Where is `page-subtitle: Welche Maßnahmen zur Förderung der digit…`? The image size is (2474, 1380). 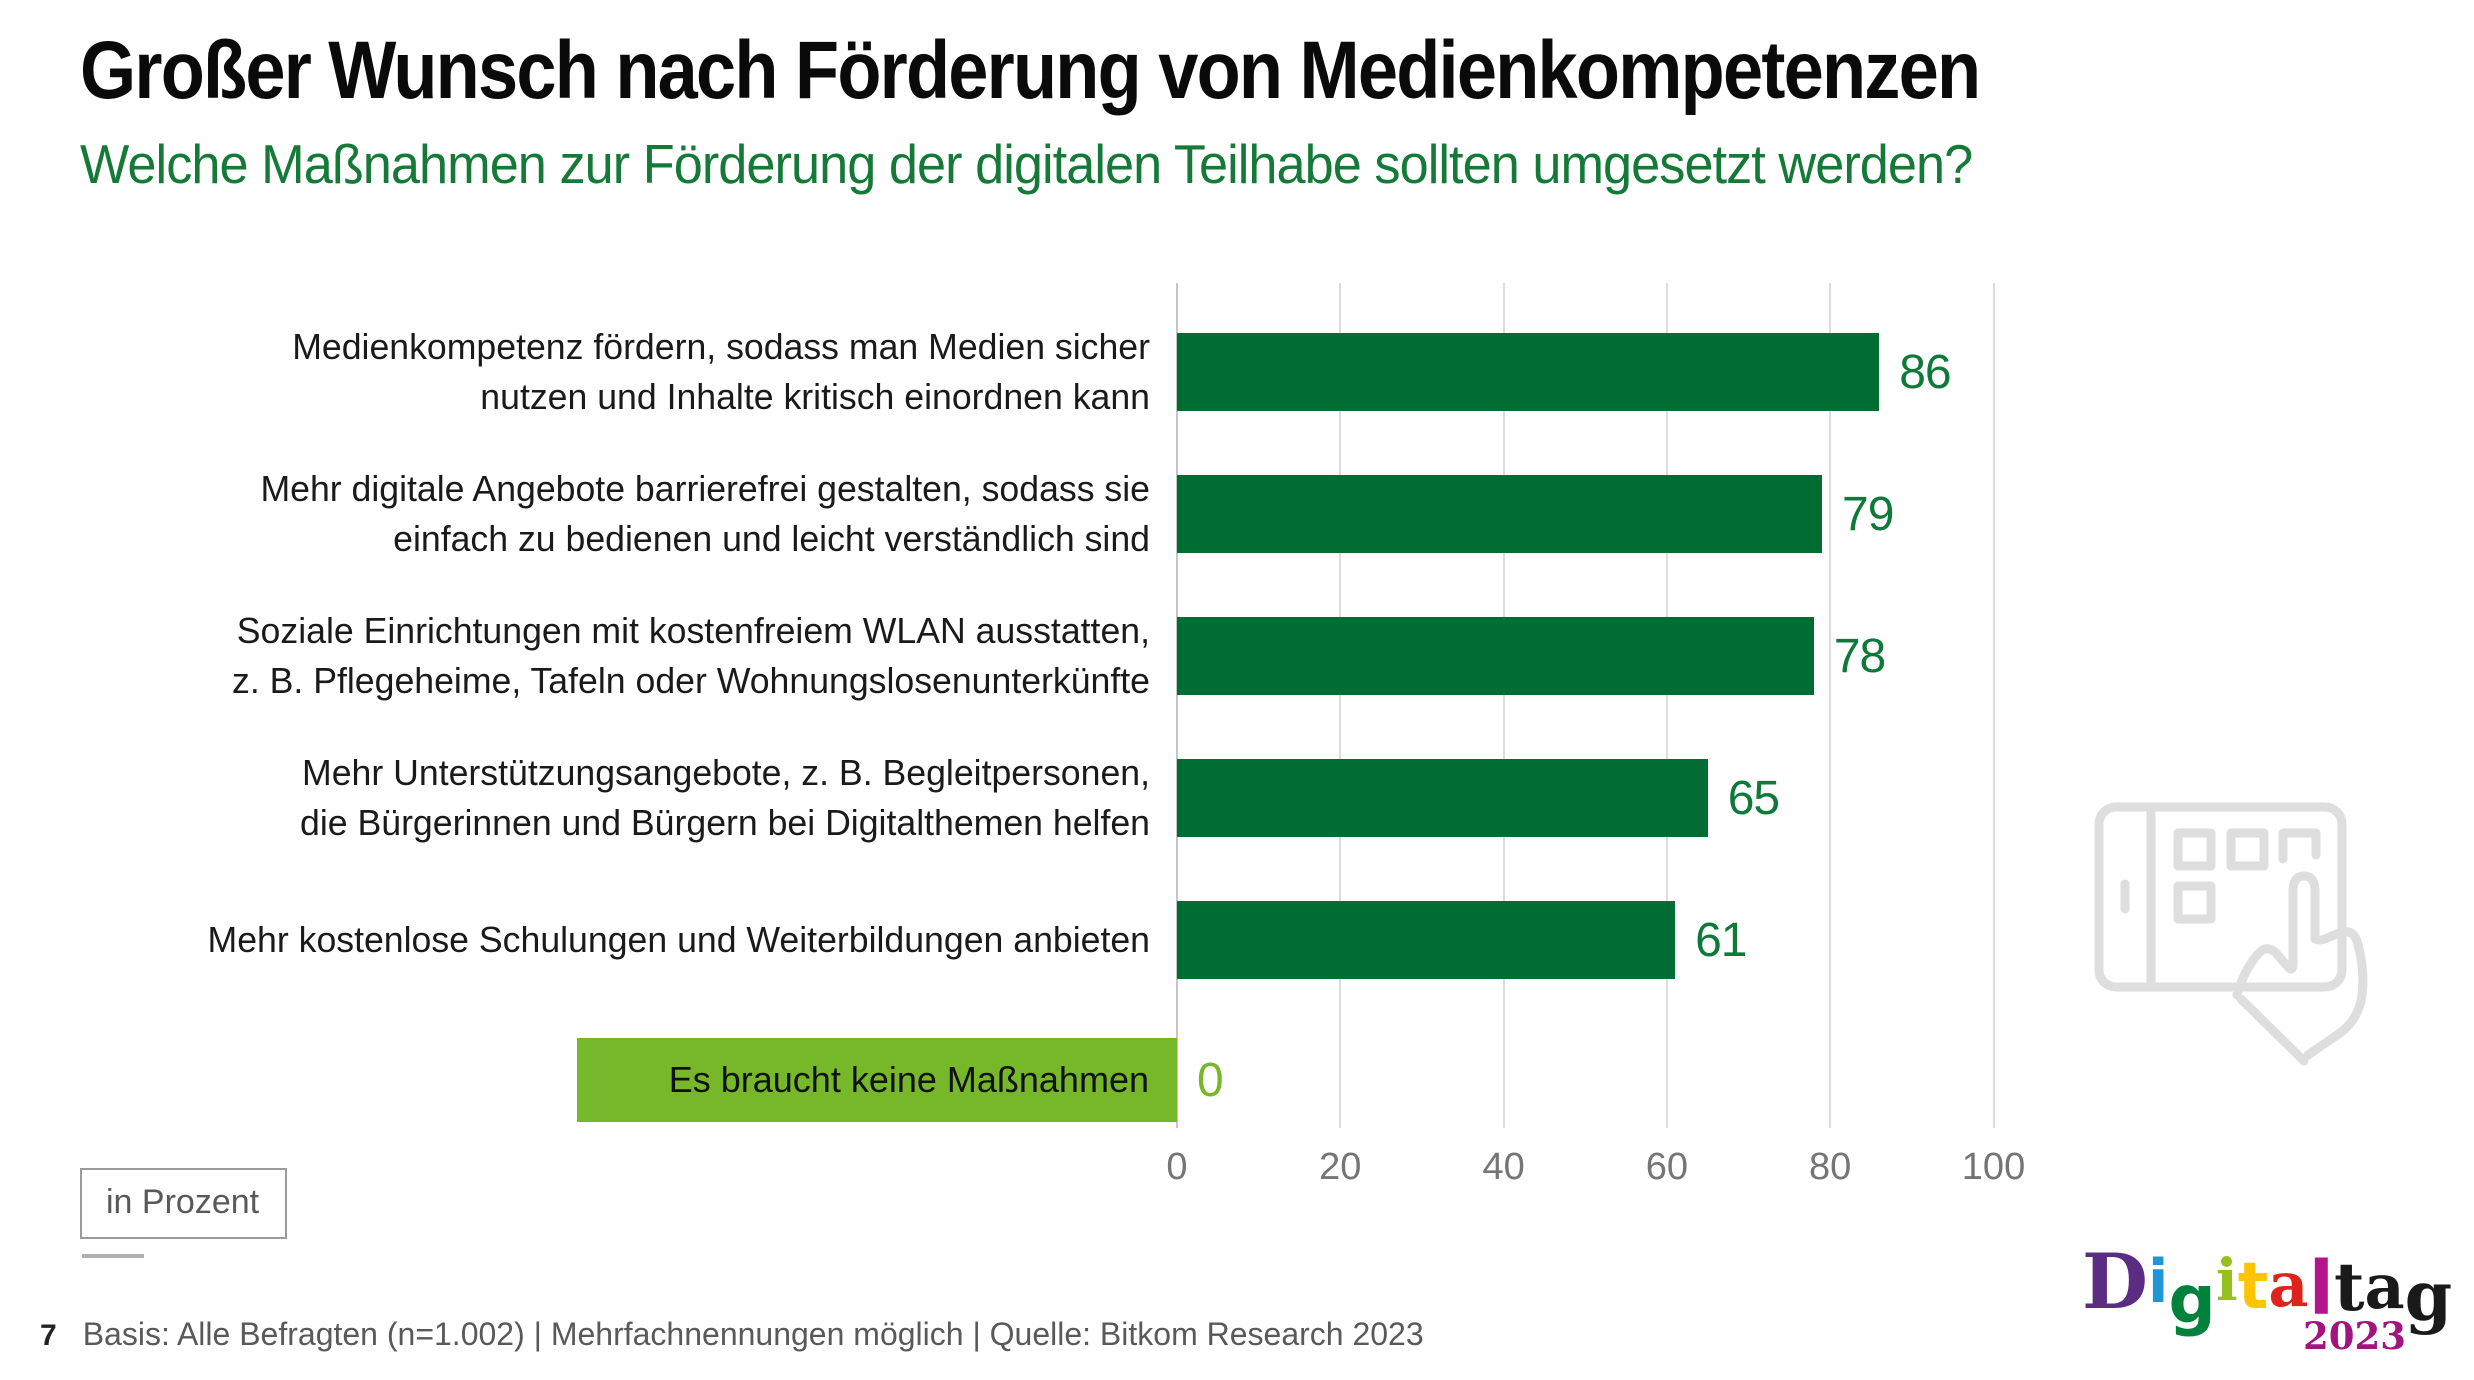
page-subtitle: Welche Maßnahmen zur Förderung der digit… is located at coordinates (1026, 164).